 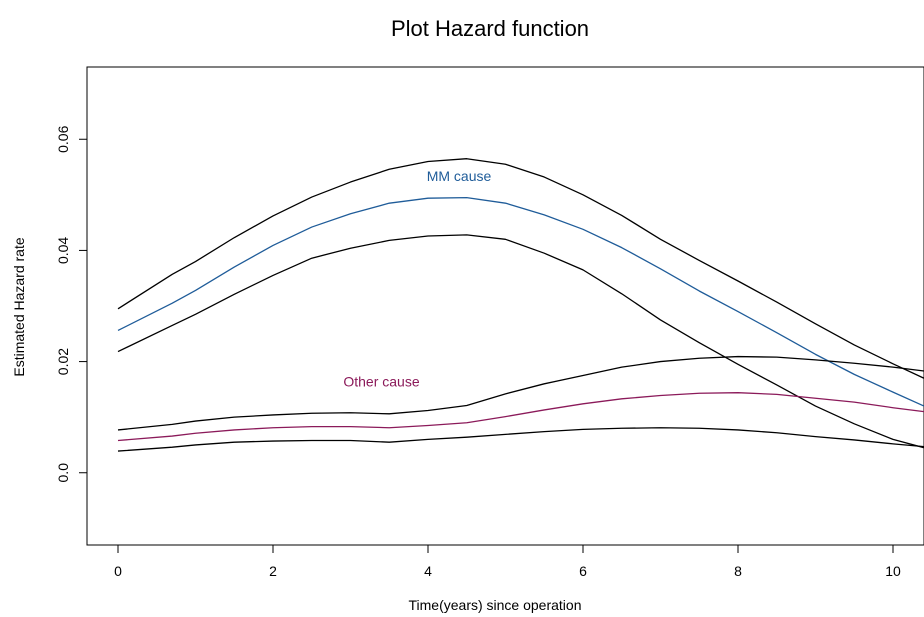 I want to click on y-tick-label: 0.06, so click(x=63, y=138).